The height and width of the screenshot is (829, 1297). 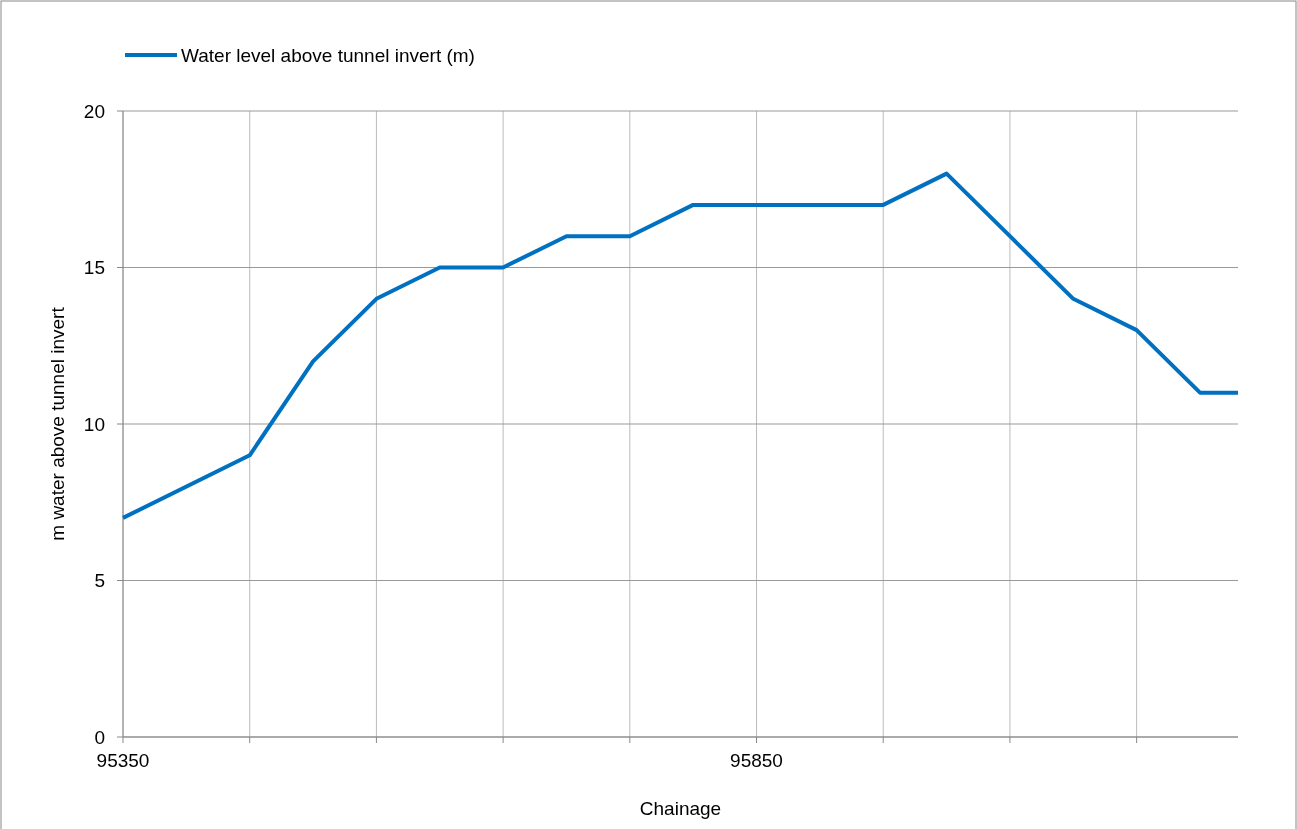 I want to click on y-tick-label: 15, so click(x=94, y=268).